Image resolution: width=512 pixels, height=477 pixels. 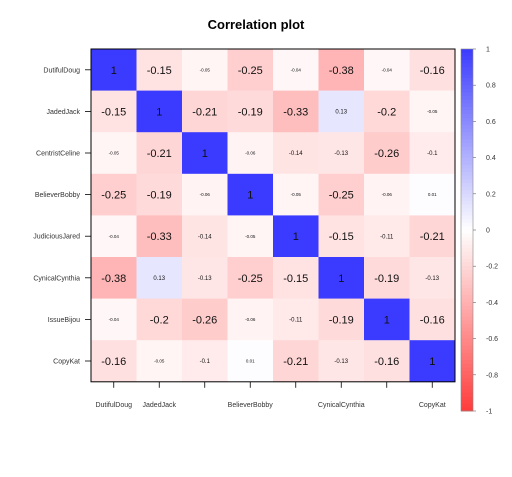 I want to click on colorbar-tick-label: 1, so click(x=488, y=50).